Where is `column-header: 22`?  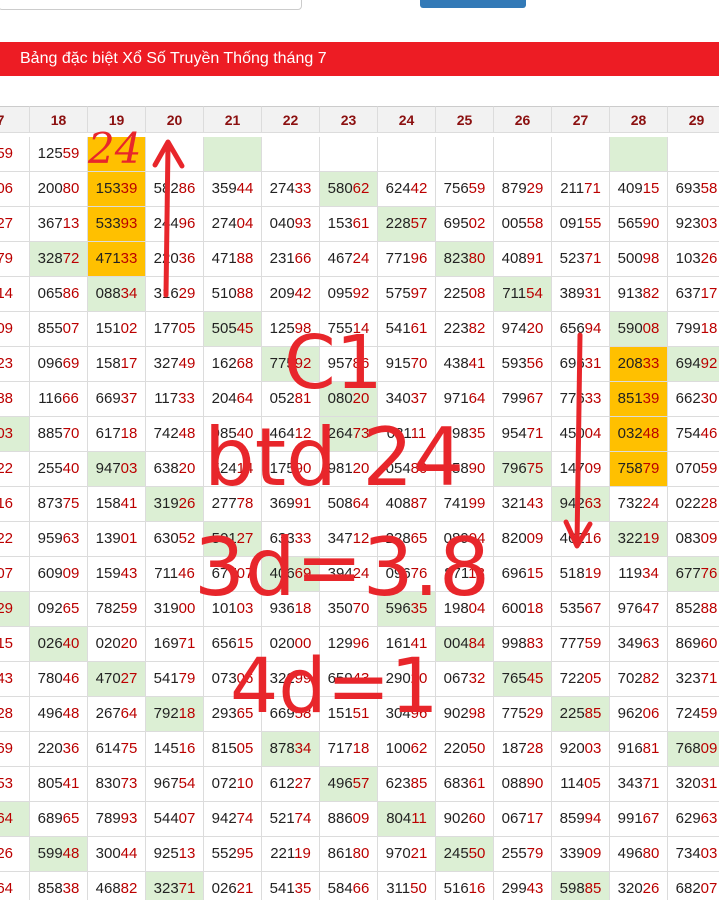
column-header: 22 is located at coordinates (291, 119).